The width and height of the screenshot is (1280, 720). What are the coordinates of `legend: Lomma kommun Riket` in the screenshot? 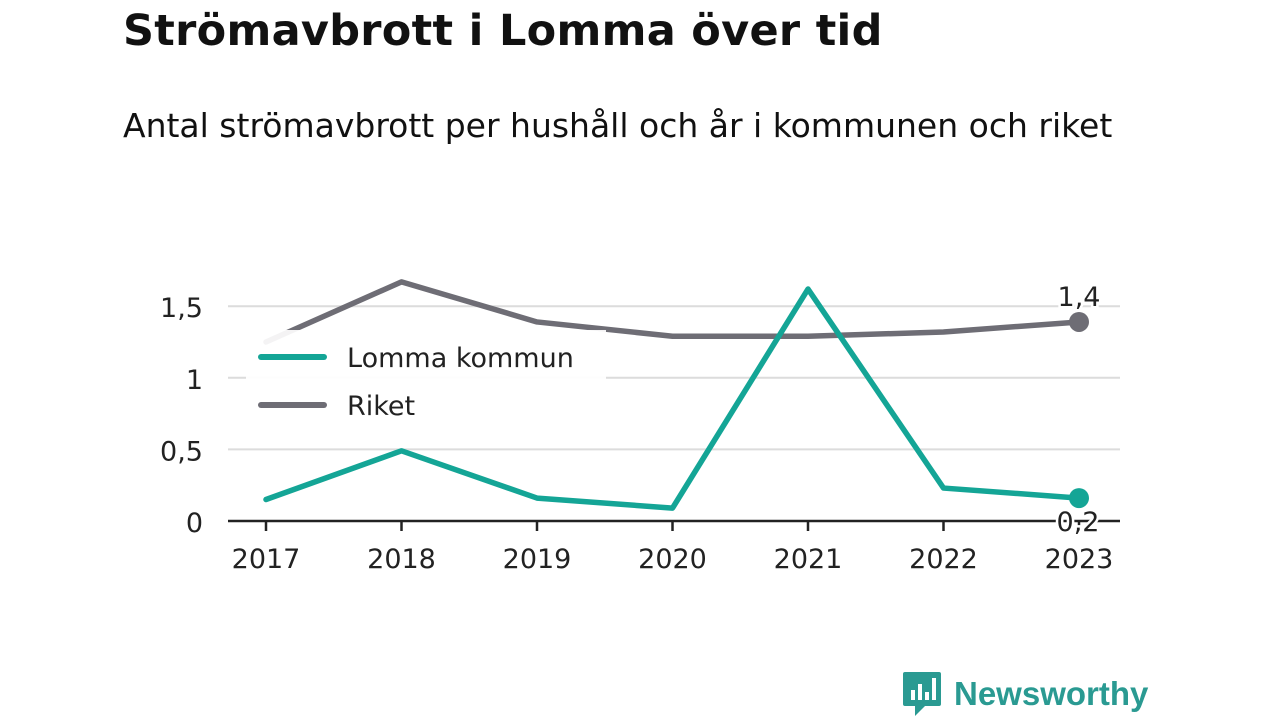 It's located at (426, 380).